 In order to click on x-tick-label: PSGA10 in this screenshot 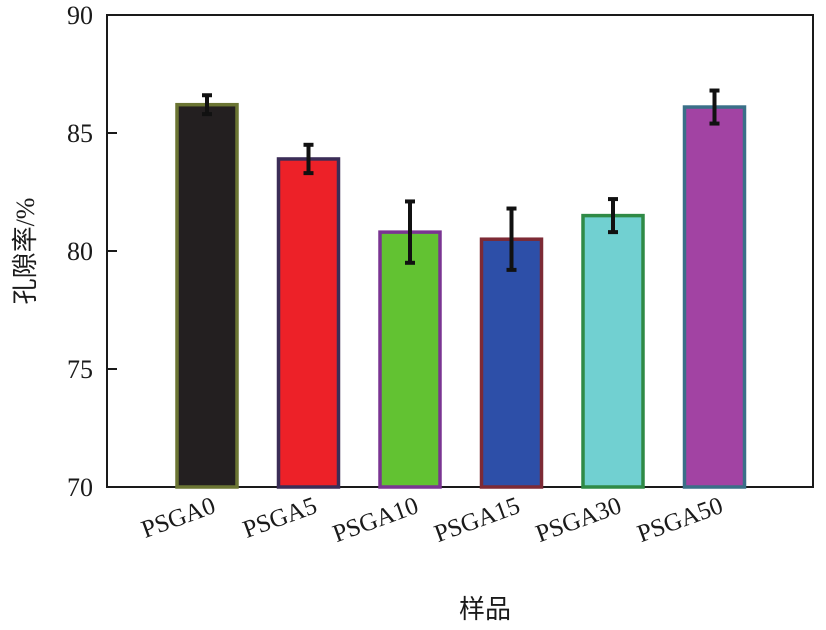, I will do `click(375, 520)`.